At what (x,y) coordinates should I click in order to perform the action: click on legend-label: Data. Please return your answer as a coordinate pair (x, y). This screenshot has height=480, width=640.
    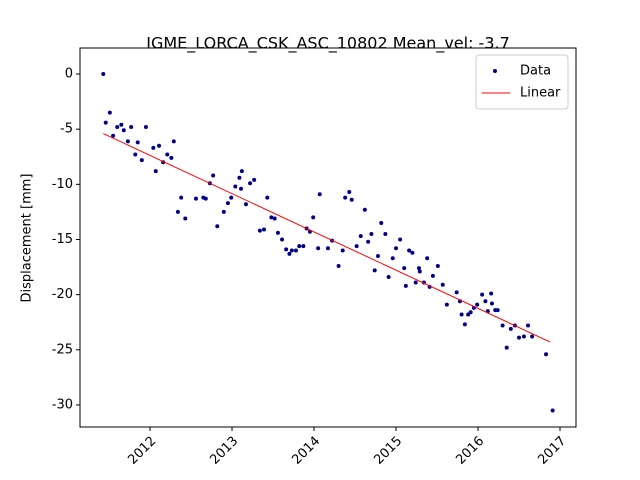
    Looking at the image, I should click on (535, 71).